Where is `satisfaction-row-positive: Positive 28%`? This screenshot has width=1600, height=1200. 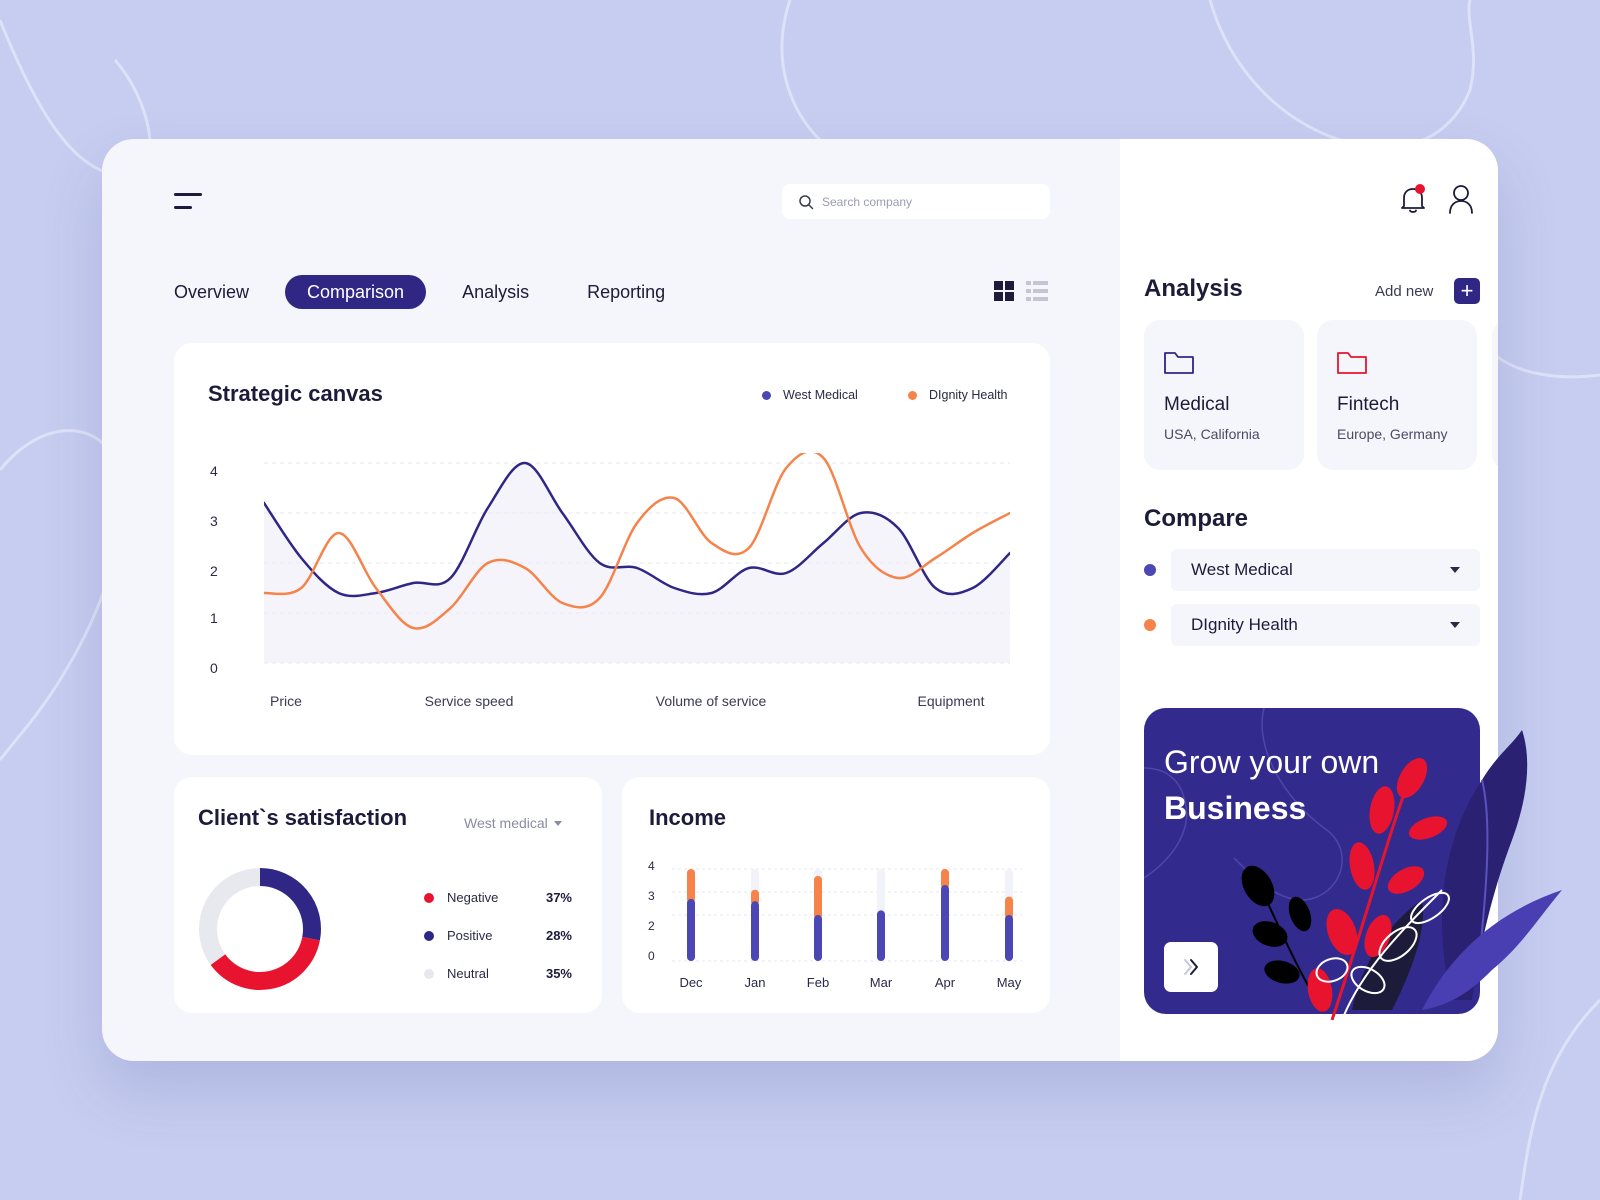 satisfaction-row-positive: Positive 28% is located at coordinates (498, 935).